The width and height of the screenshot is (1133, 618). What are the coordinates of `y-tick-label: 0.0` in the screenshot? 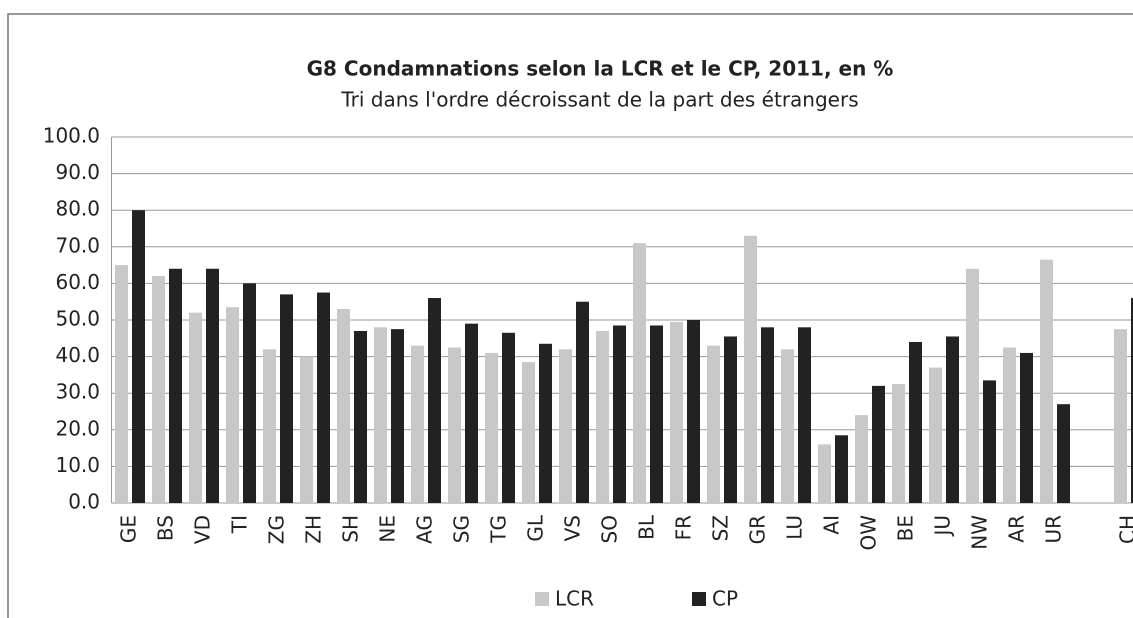 It's located at (84, 502).